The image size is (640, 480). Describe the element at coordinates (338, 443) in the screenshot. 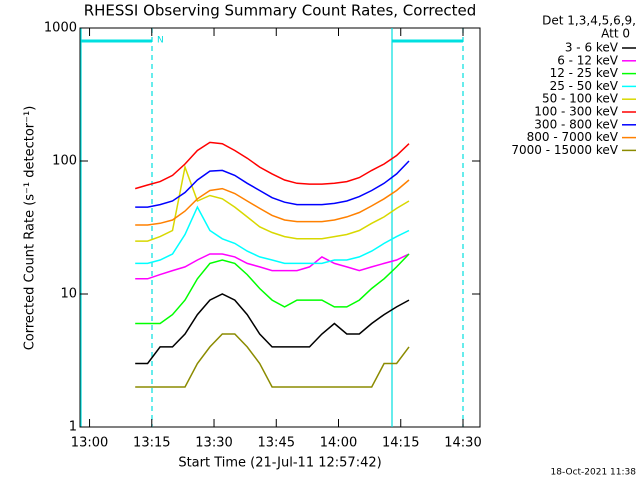

I see `x-tick-label: 14:00` at that location.